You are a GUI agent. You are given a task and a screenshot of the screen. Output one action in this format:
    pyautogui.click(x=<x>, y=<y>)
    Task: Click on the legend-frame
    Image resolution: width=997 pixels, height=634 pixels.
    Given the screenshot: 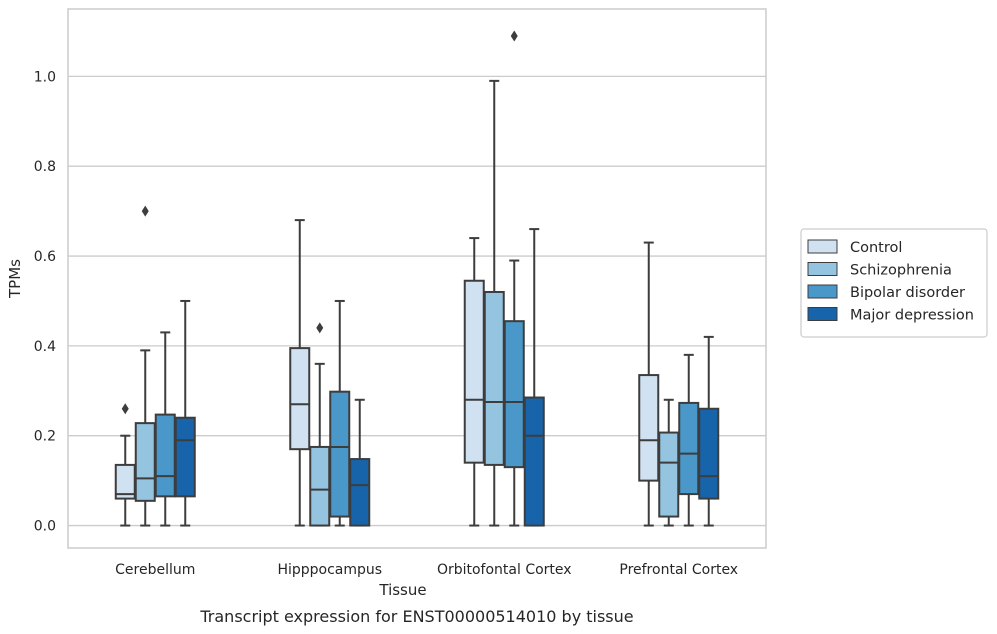 What is the action you would take?
    pyautogui.click(x=894, y=283)
    